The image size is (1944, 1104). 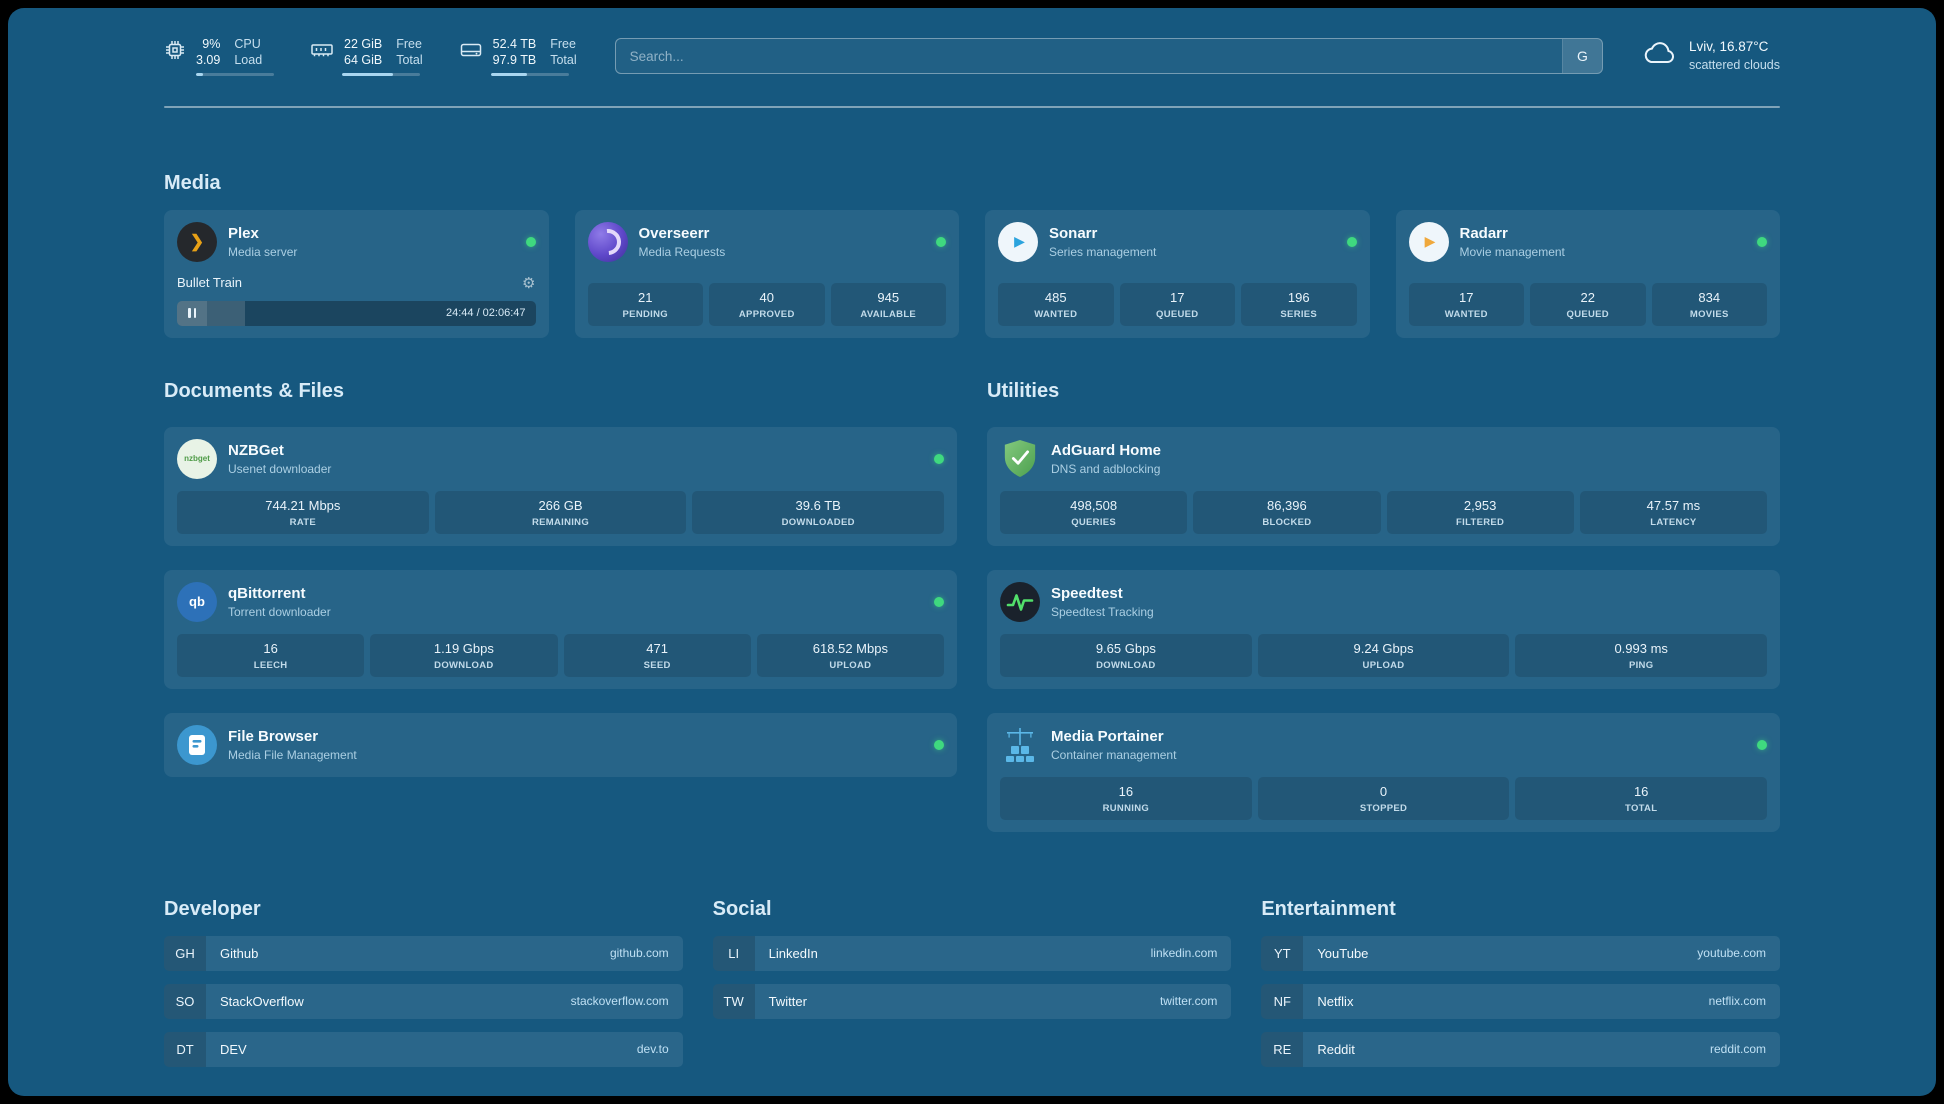 I want to click on disk-total-value: 97.9 TB, so click(x=514, y=60).